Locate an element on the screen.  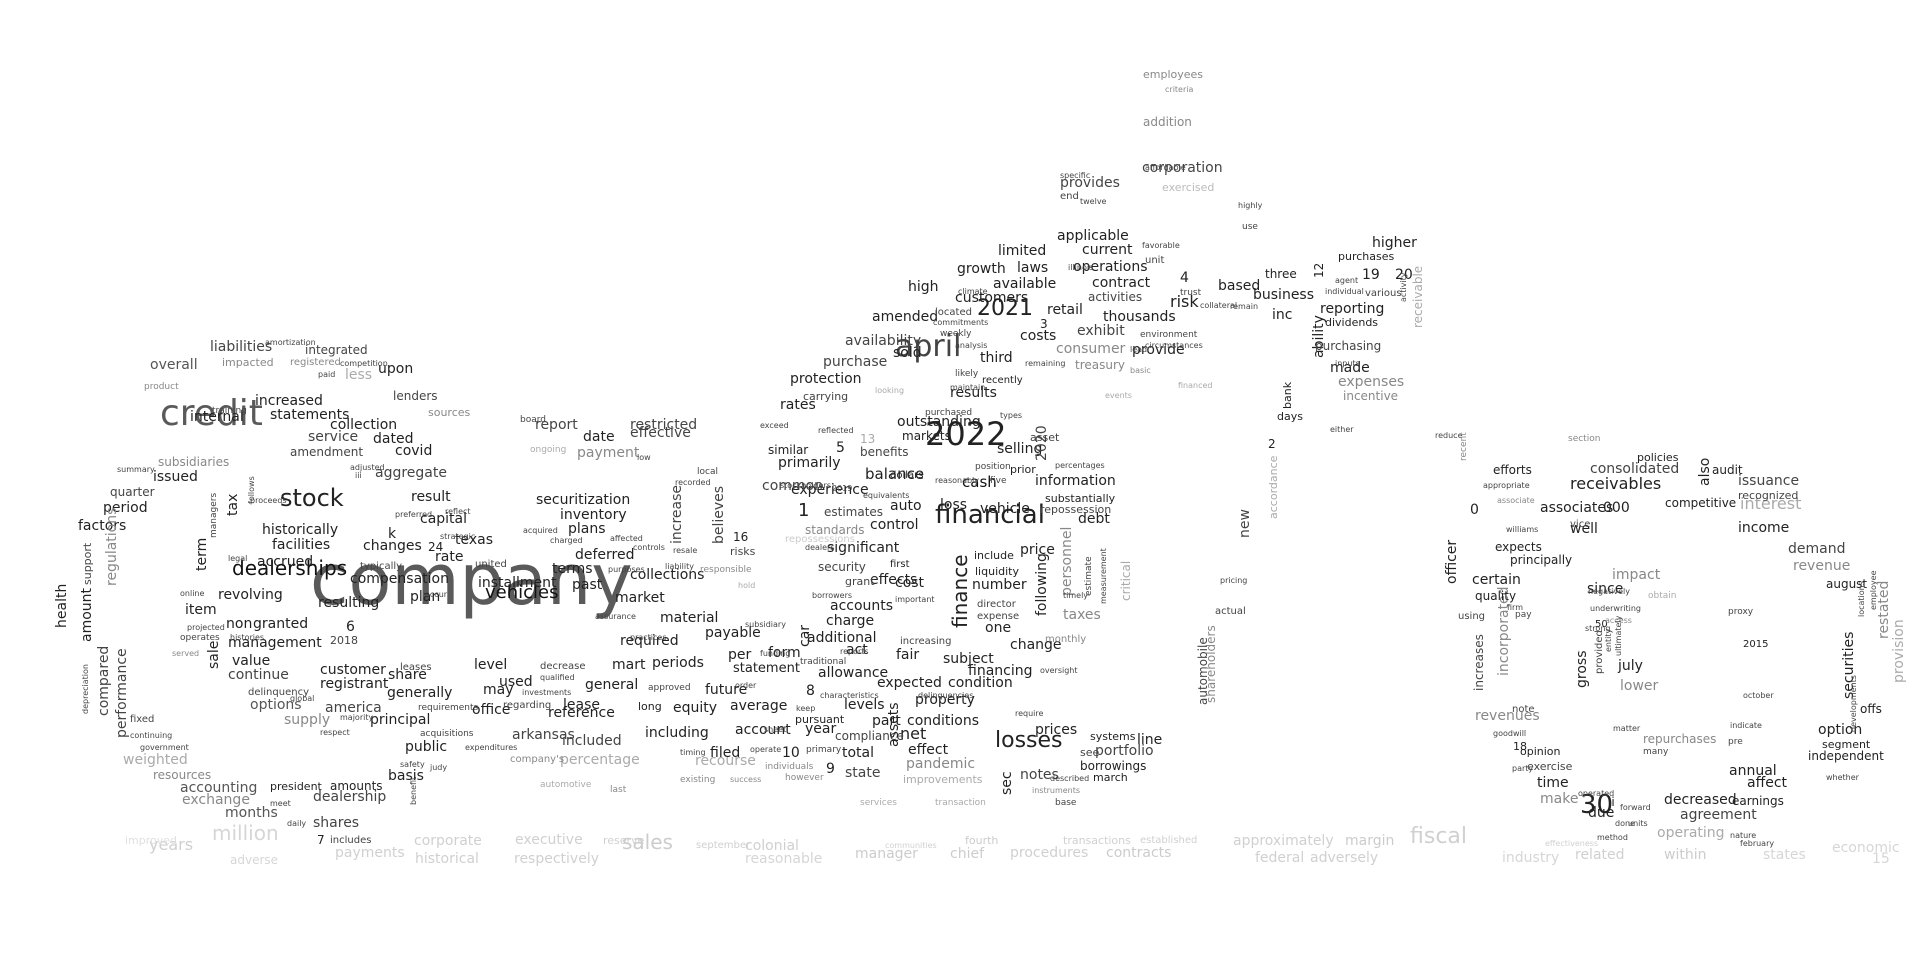
word-amended: amended is located at coordinates (905, 317).